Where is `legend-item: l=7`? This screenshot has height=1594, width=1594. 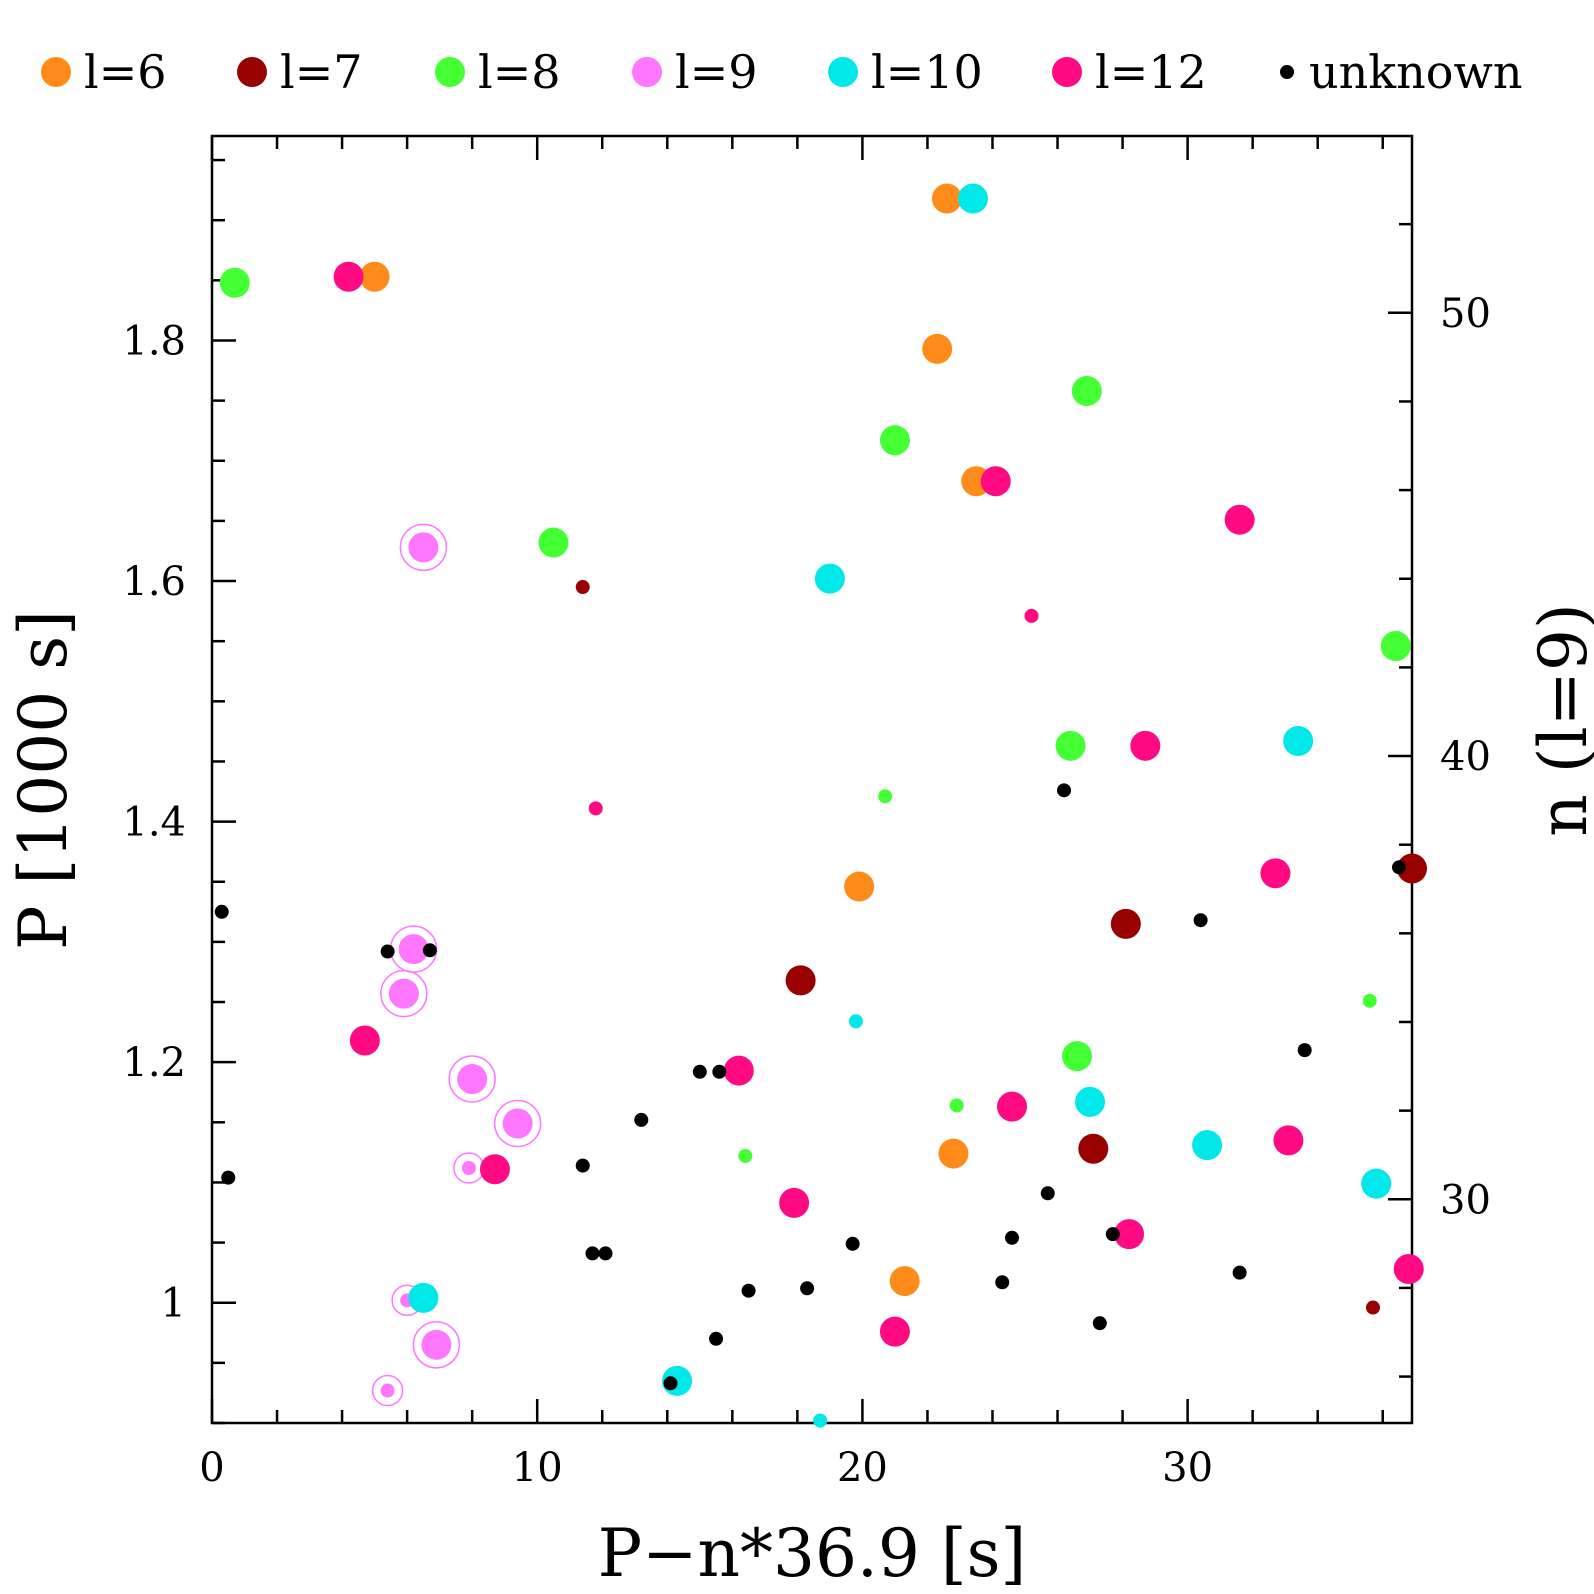 legend-item: l=7 is located at coordinates (300, 72).